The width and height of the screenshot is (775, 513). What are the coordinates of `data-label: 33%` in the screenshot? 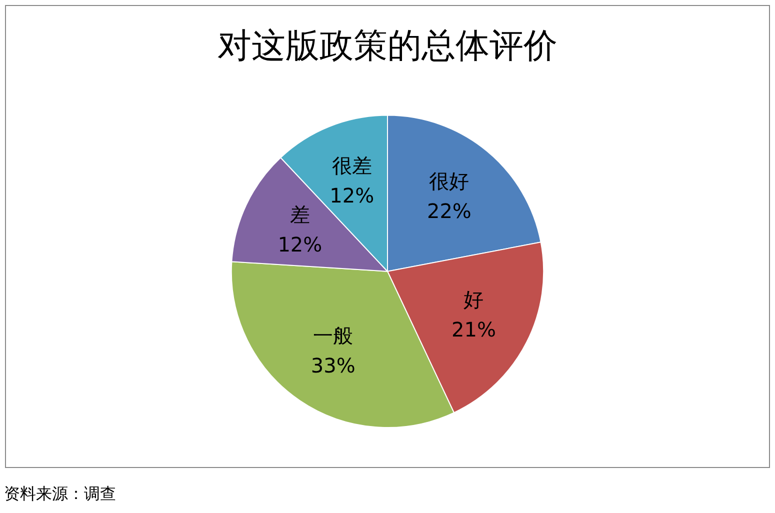 It's located at (333, 366).